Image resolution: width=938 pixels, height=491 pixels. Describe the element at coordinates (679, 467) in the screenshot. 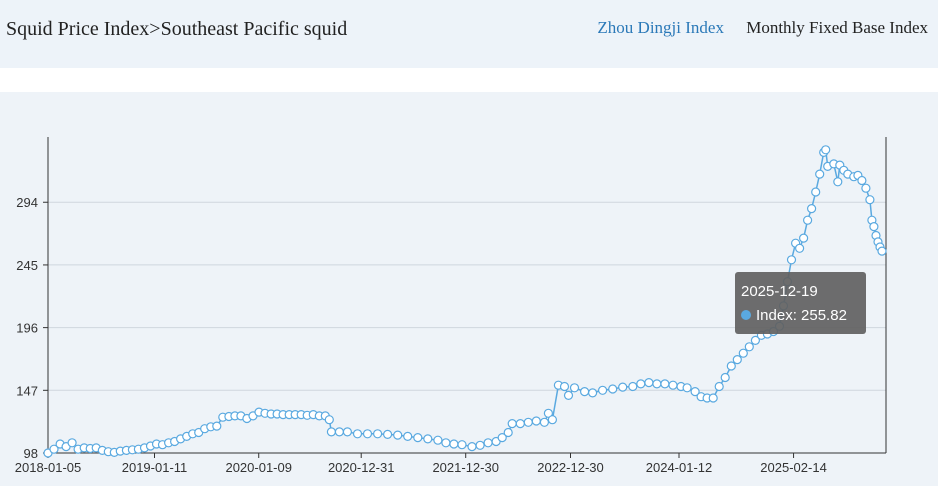

I see `x-tick-label: 2024-01-12` at that location.